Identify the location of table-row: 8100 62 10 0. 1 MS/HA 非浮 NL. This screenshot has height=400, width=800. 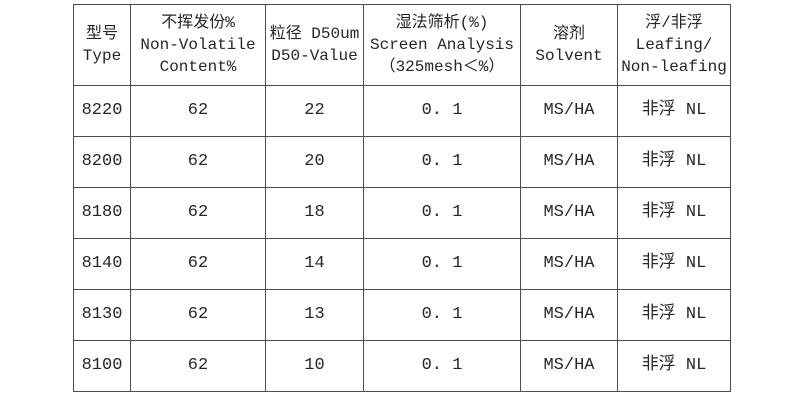
(402, 366).